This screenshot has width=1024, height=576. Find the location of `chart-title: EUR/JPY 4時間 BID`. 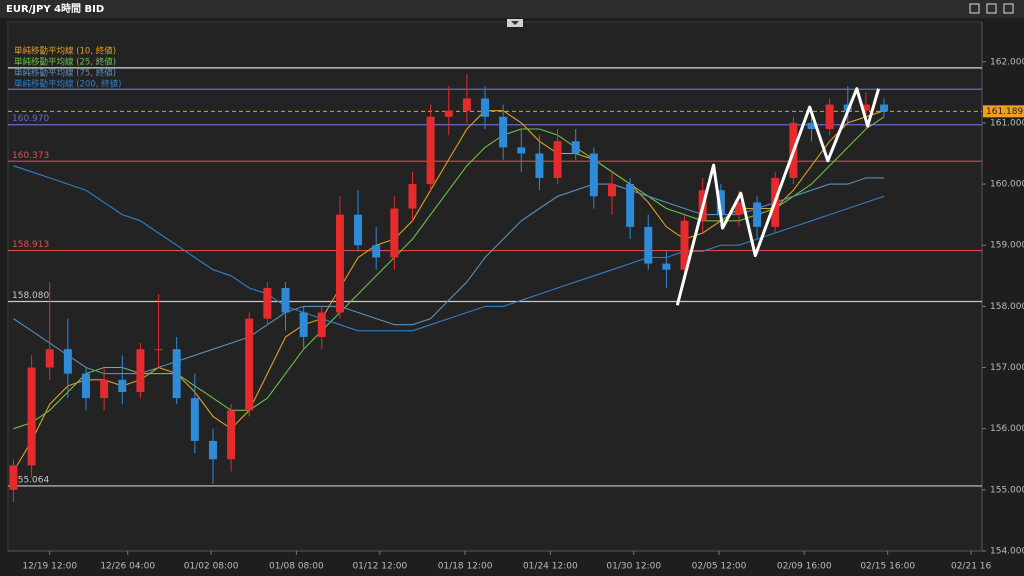

chart-title: EUR/JPY 4時間 BID is located at coordinates (55, 8).